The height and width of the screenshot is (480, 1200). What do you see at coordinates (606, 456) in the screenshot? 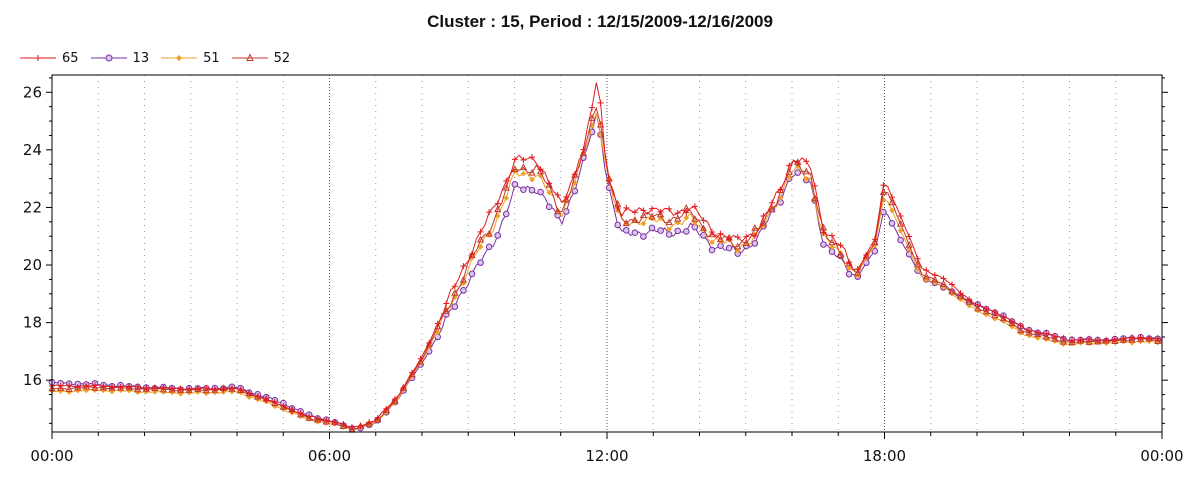
I see `x-tick-label: 12:00` at bounding box center [606, 456].